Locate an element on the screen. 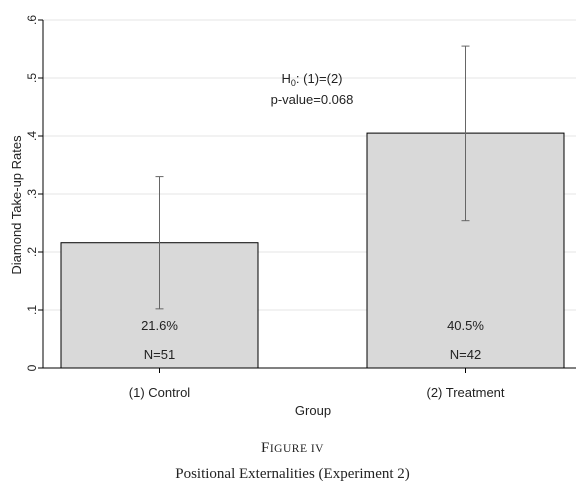 The image size is (585, 493). y-tick-label: .2 is located at coordinates (32, 252).